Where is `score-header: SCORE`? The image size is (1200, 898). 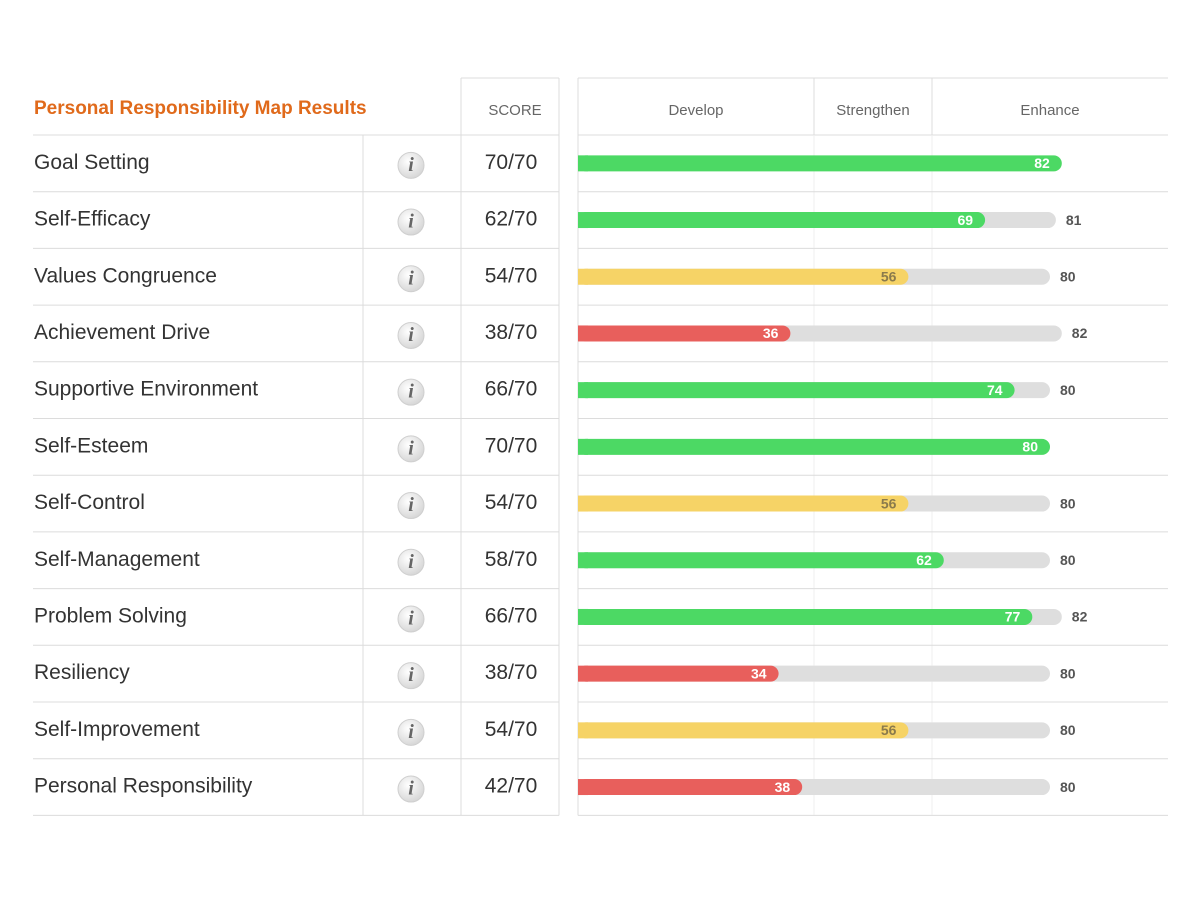 score-header: SCORE is located at coordinates (514, 110).